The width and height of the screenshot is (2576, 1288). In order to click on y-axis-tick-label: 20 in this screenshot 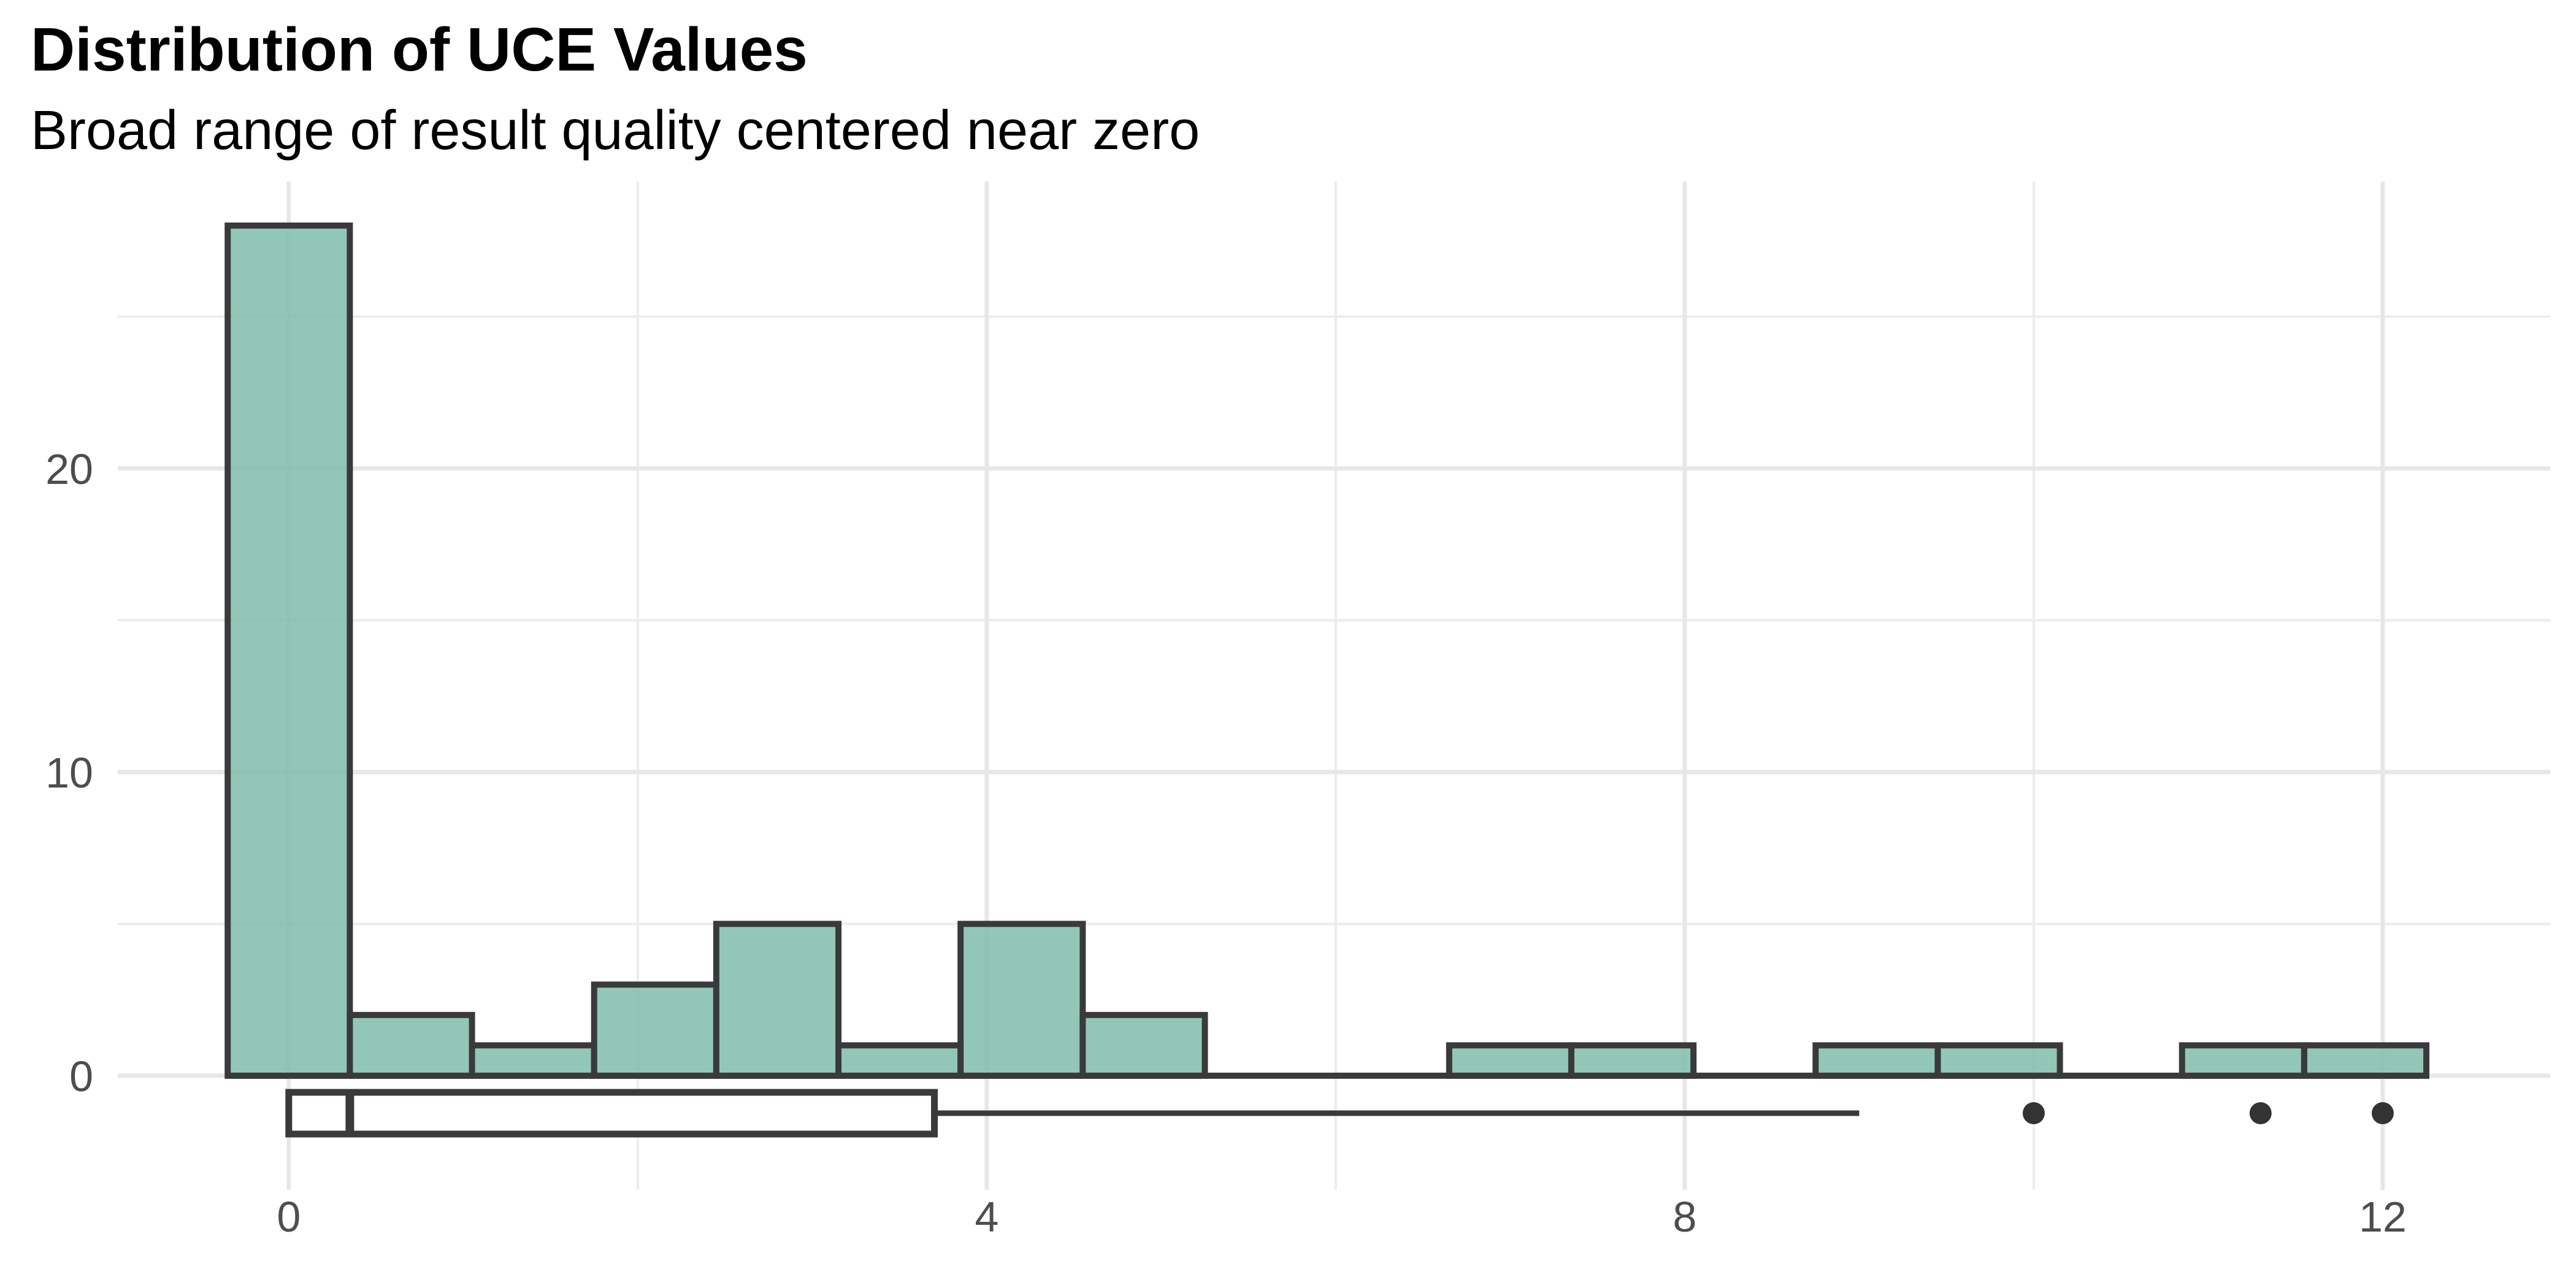, I will do `click(69, 469)`.